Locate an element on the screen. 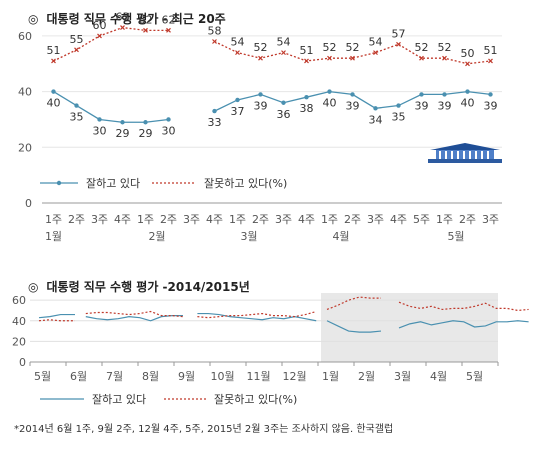  chart2-x-tick: 2월 is located at coordinates (366, 376).